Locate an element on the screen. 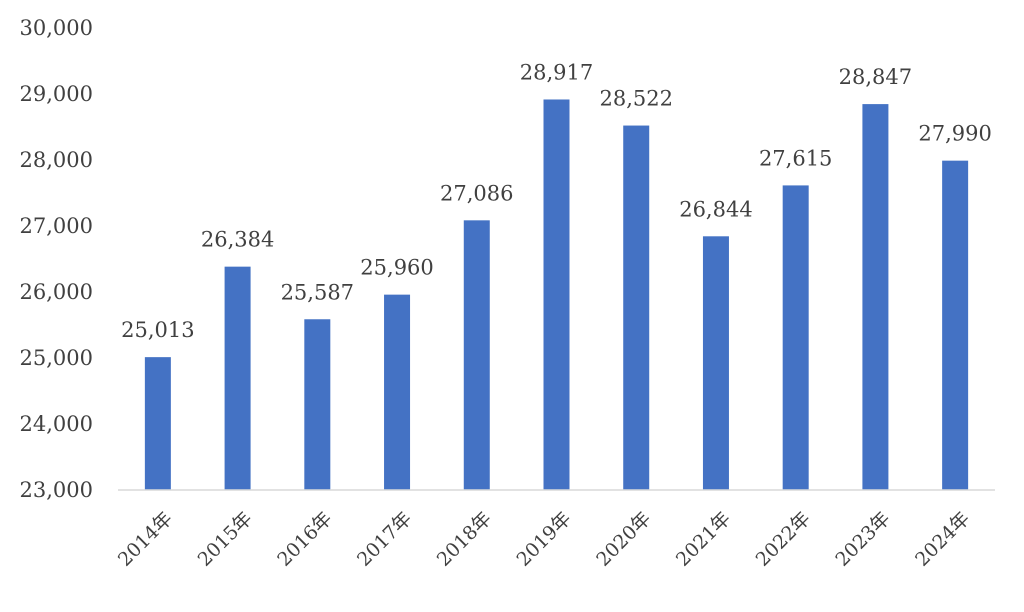  data-label: 27,990 is located at coordinates (954, 134).